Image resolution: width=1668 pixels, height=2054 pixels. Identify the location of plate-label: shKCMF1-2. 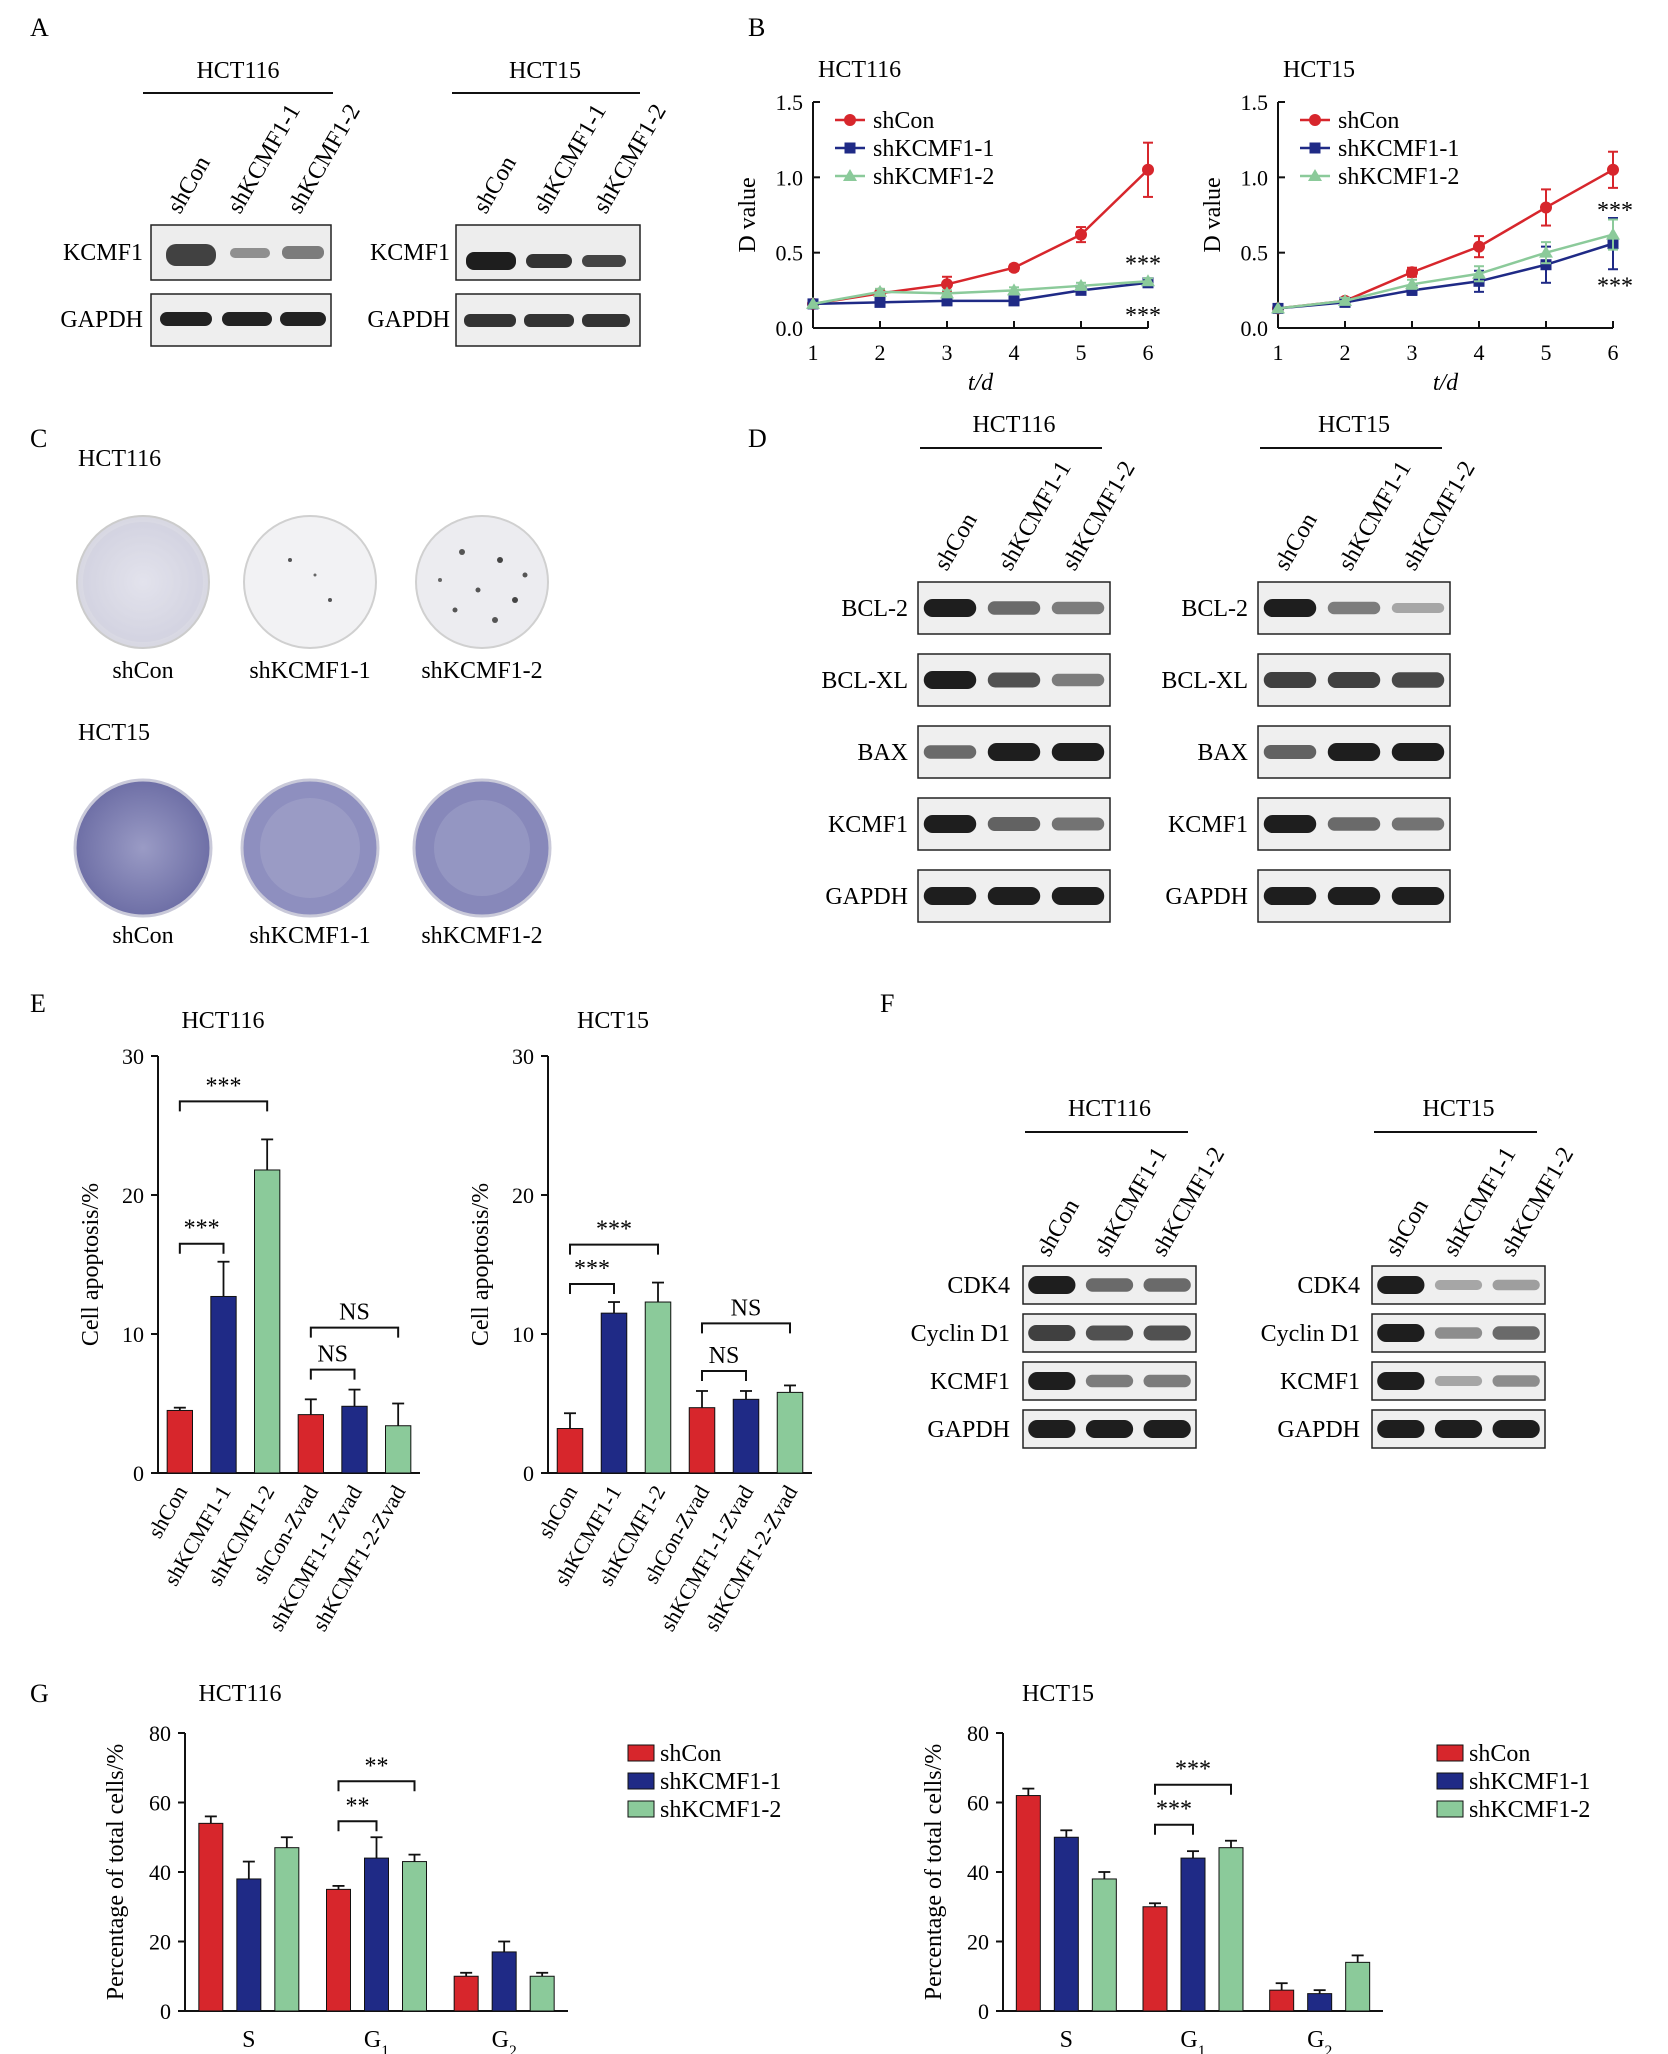
(481, 671).